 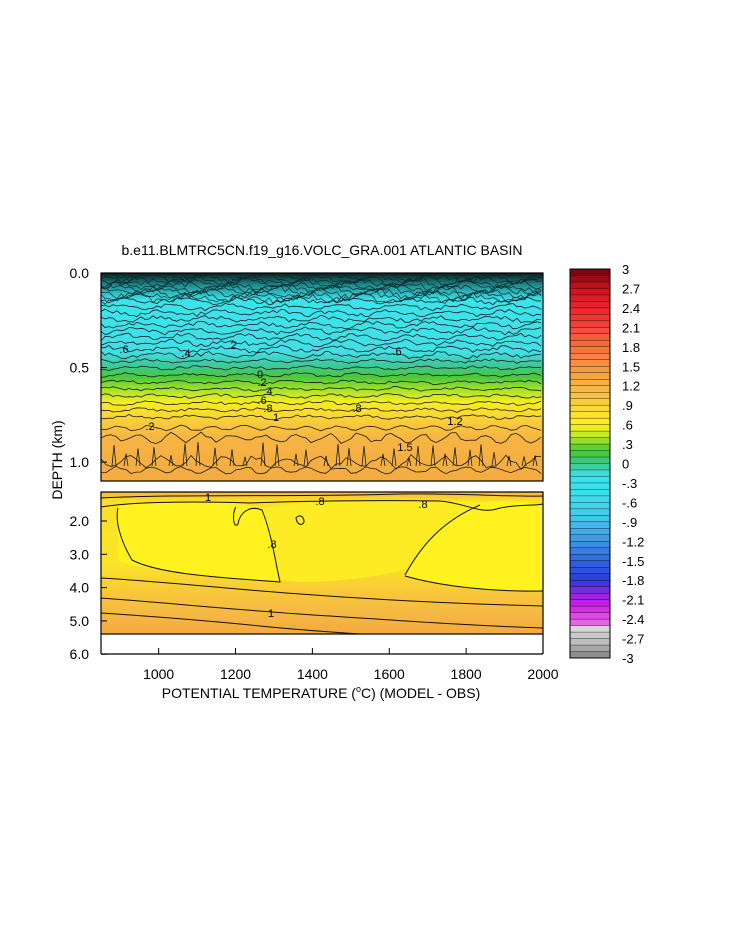 What do you see at coordinates (351, 665) in the screenshot?
I see `x-axis: 1000 1200 1400 1600 1800 2000` at bounding box center [351, 665].